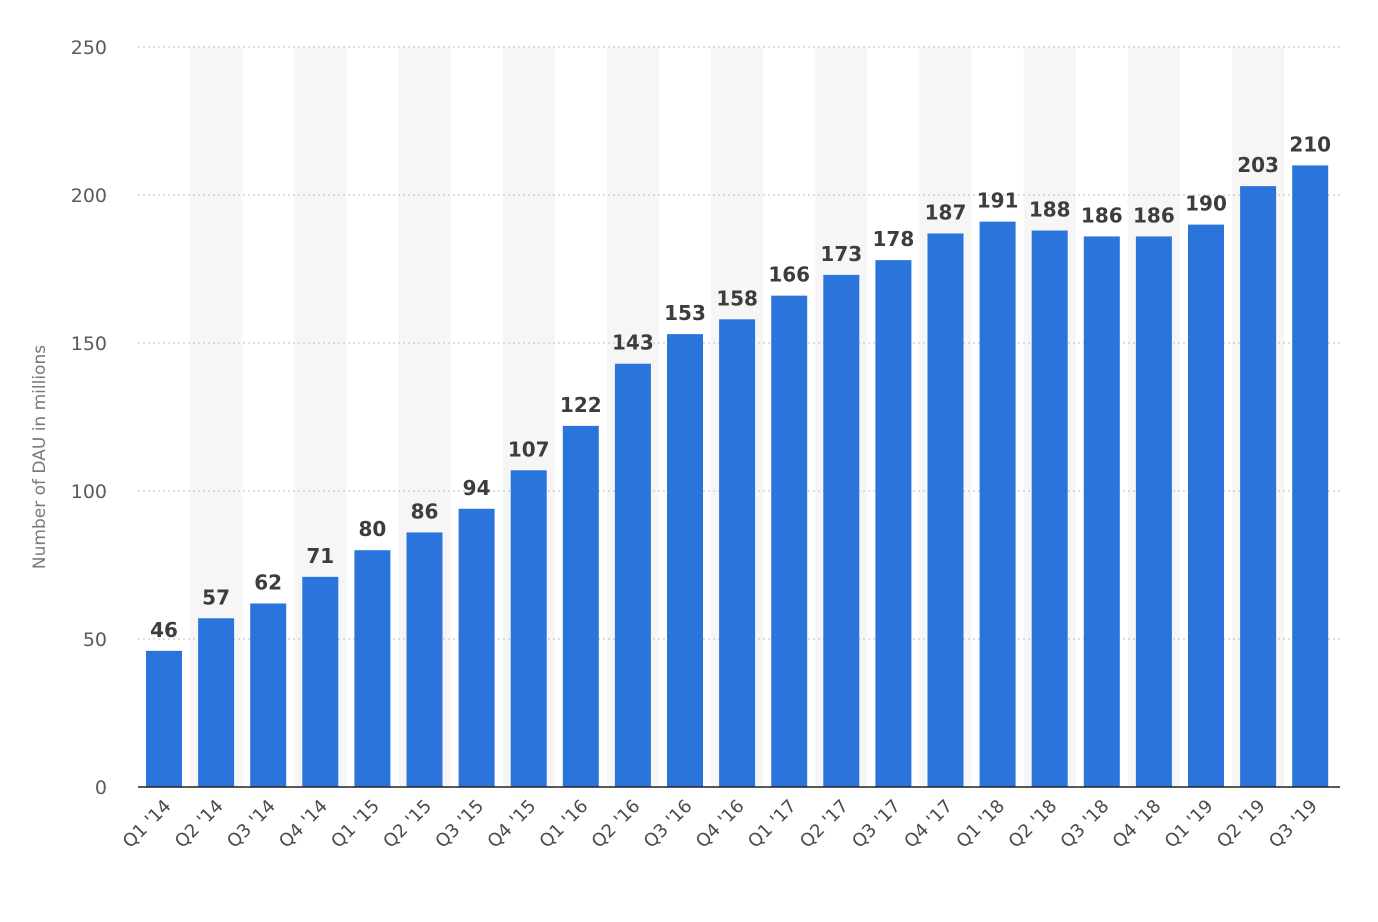 This screenshot has width=1378, height=922. Describe the element at coordinates (1310, 144) in the screenshot. I see `data-label: 210` at that location.